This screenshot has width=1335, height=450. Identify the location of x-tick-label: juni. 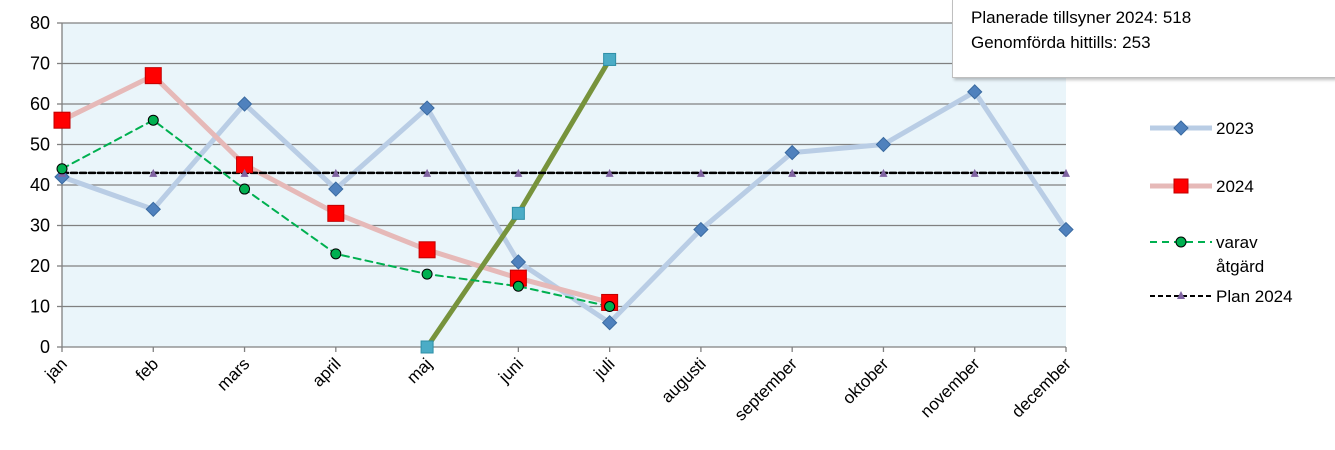
(510, 370).